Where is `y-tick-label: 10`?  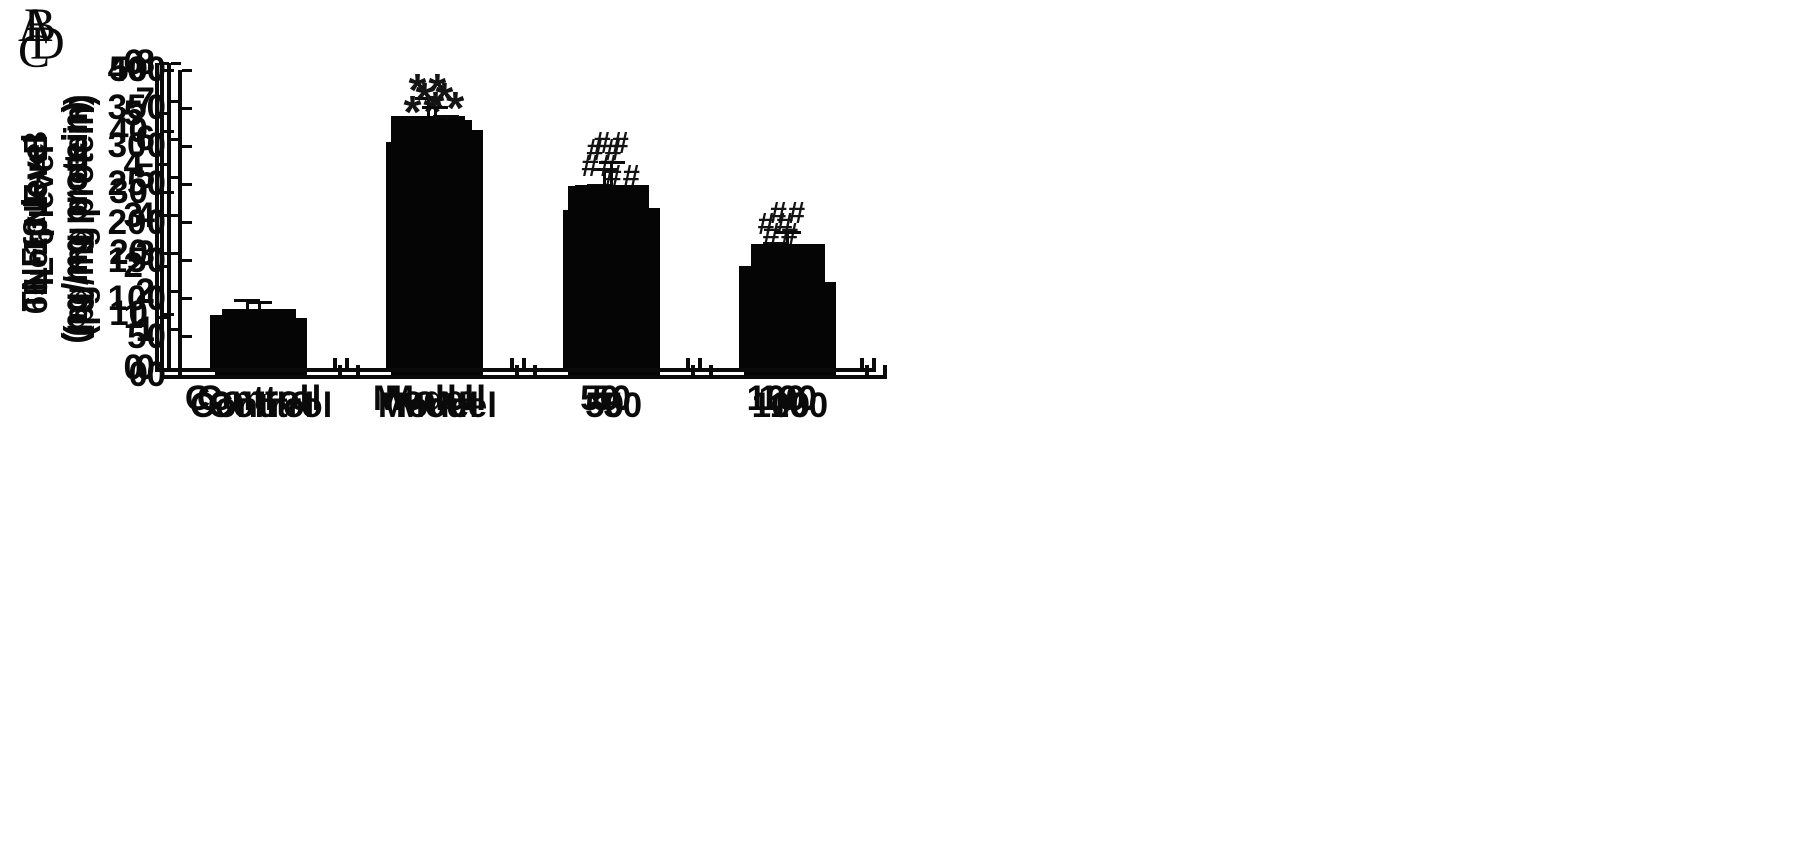
y-tick-label: 10 is located at coordinates (128, 313).